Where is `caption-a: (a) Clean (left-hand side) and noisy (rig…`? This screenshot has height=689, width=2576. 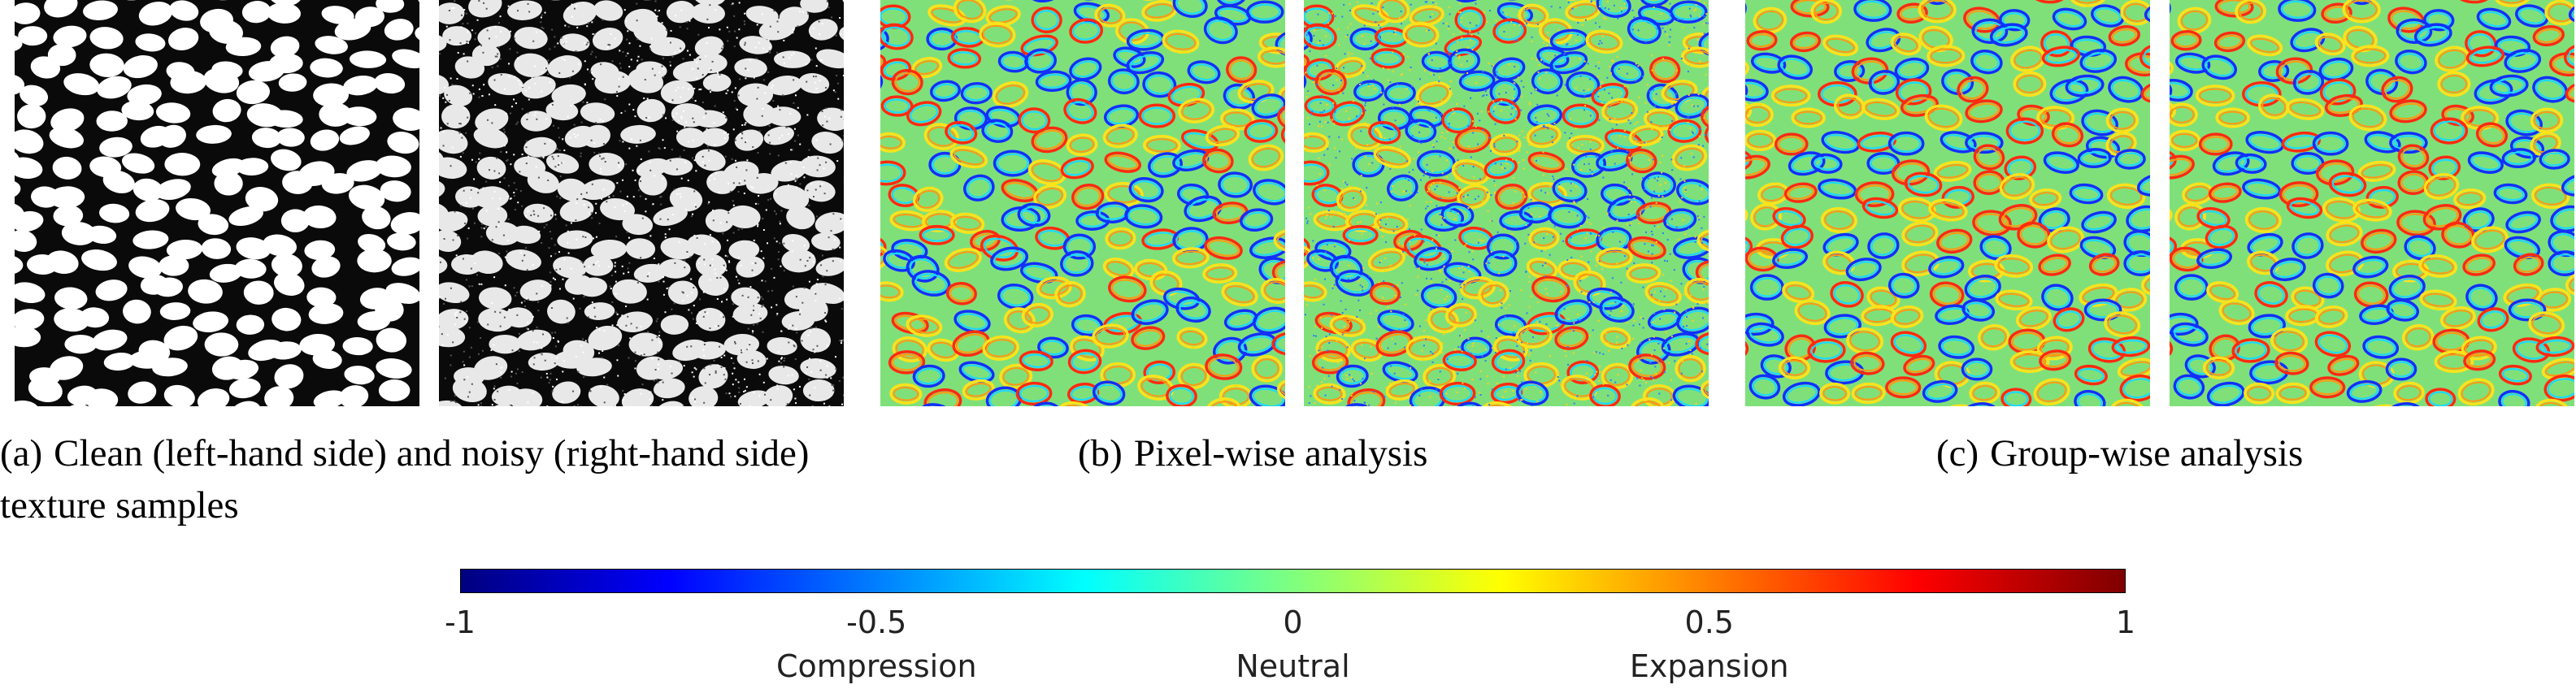
caption-a: (a) Clean (left-hand side) and noisy (rig… is located at coordinates (424, 479).